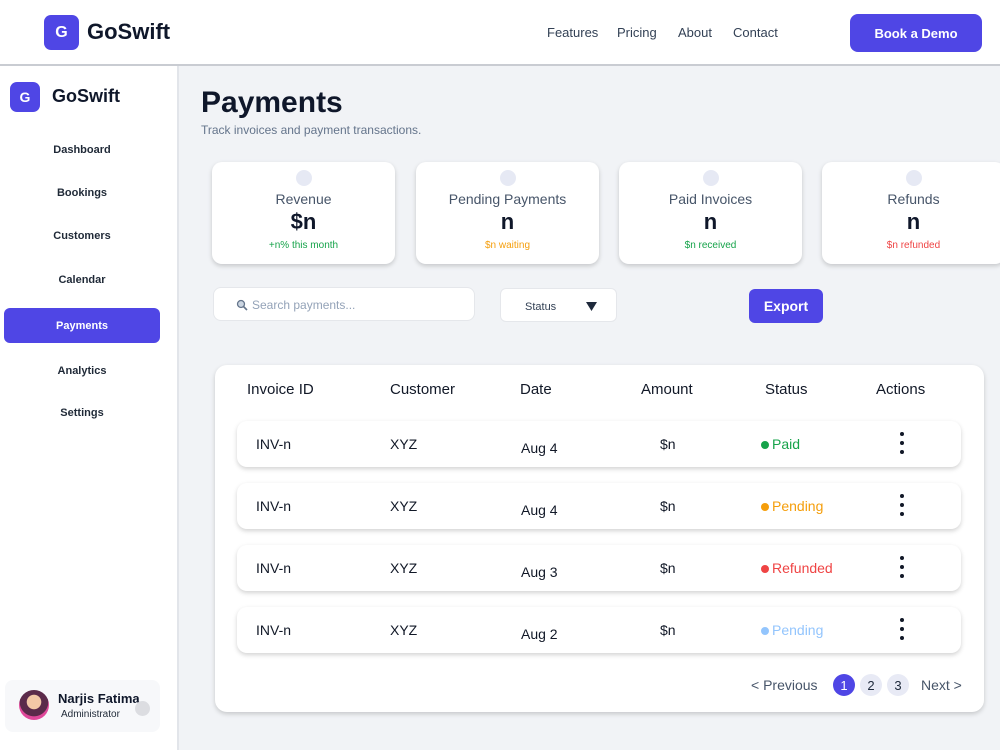 Image resolution: width=1000 pixels, height=750 pixels. I want to click on cta-button: Book a Demo, so click(916, 33).